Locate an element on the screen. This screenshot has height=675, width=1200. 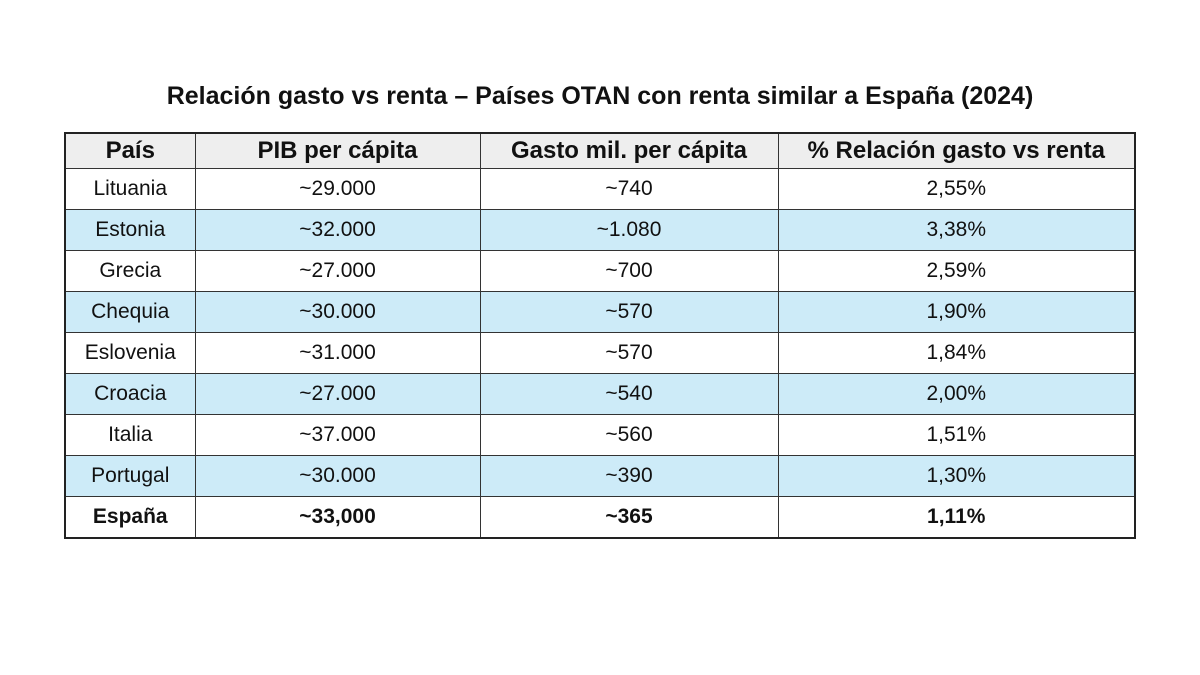
table-row: España ~33,000 ~365 1,11% is located at coordinates (600, 517).